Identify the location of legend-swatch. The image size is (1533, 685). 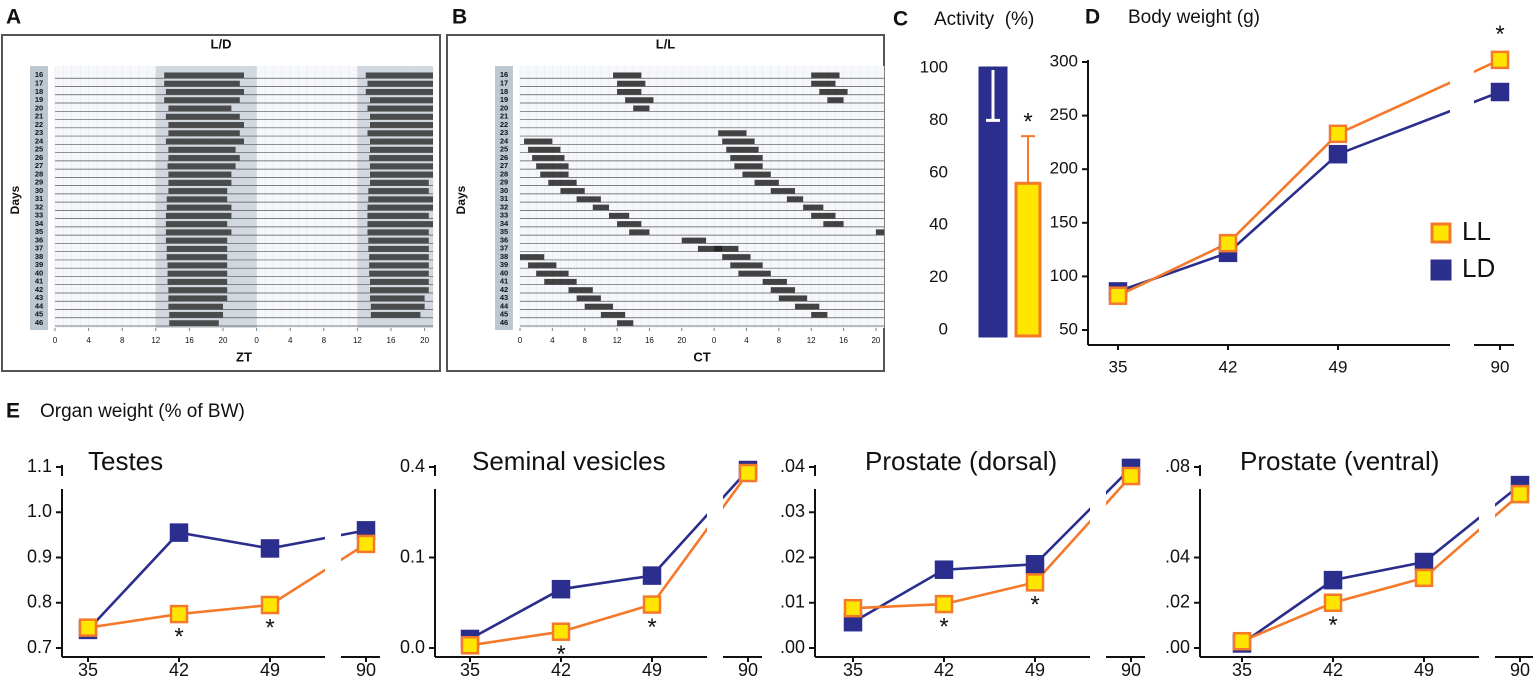
(1441, 233).